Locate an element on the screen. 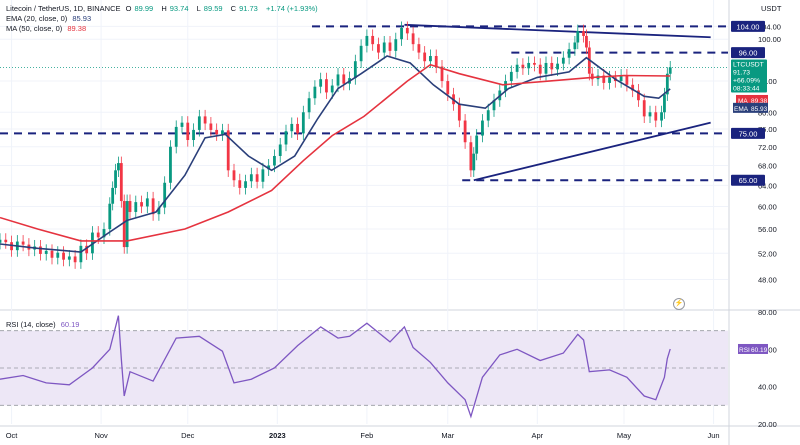 This screenshot has height=445, width=800. price-tick-label: 100.00 is located at coordinates (769, 39).